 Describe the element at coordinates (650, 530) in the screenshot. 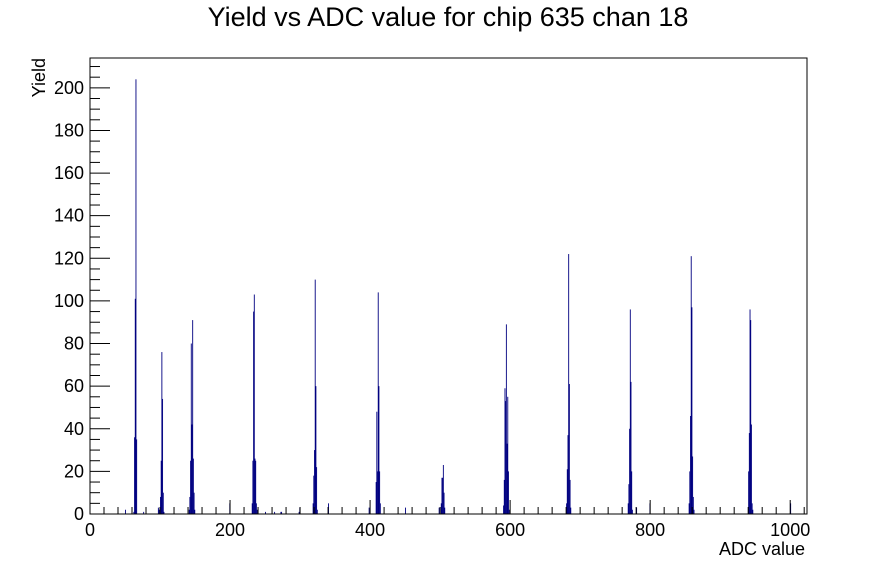

I see `x-tick-label: 800` at that location.